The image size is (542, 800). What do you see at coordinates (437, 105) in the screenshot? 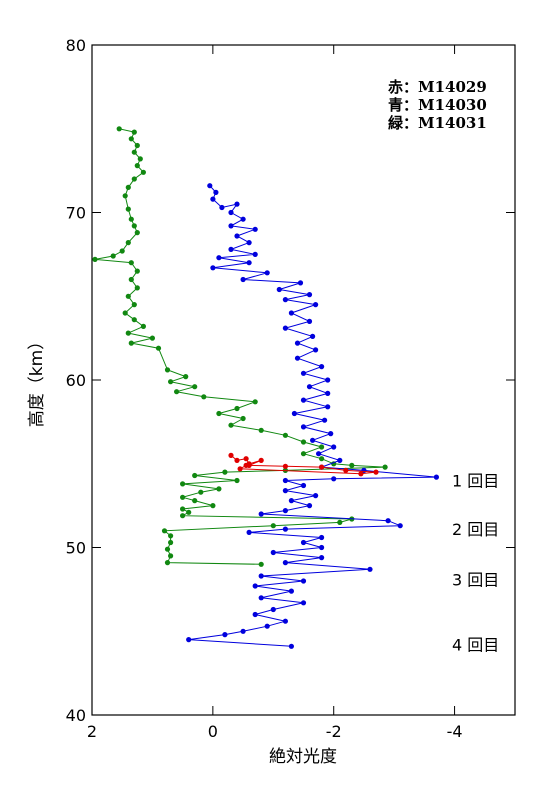
I see `legend-entry: 青：M14030` at bounding box center [437, 105].